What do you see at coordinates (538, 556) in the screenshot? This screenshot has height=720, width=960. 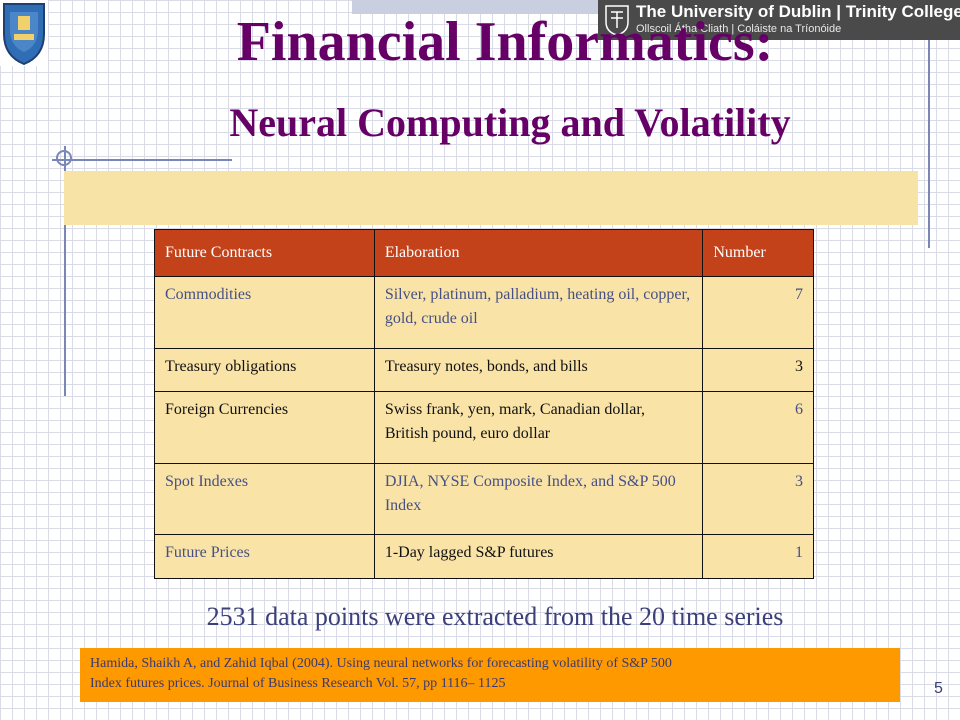 I see `table-cell: 1-Day lagged S&P futures` at bounding box center [538, 556].